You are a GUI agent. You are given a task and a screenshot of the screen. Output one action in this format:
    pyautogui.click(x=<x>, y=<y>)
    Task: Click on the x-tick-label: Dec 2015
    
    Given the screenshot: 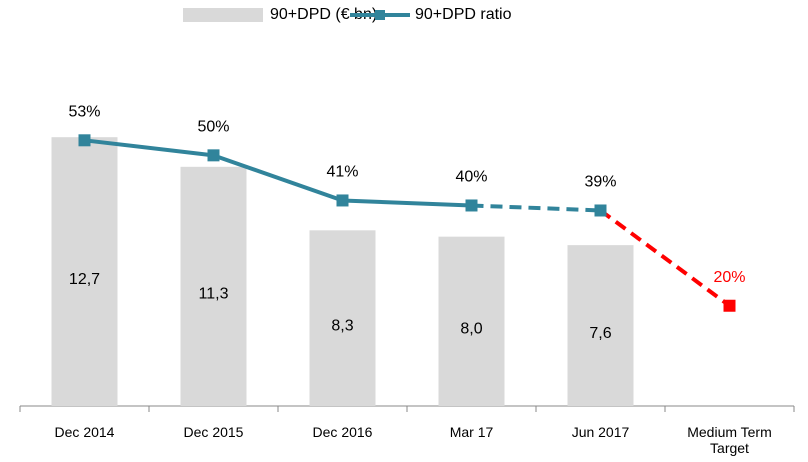 What is the action you would take?
    pyautogui.click(x=213, y=432)
    